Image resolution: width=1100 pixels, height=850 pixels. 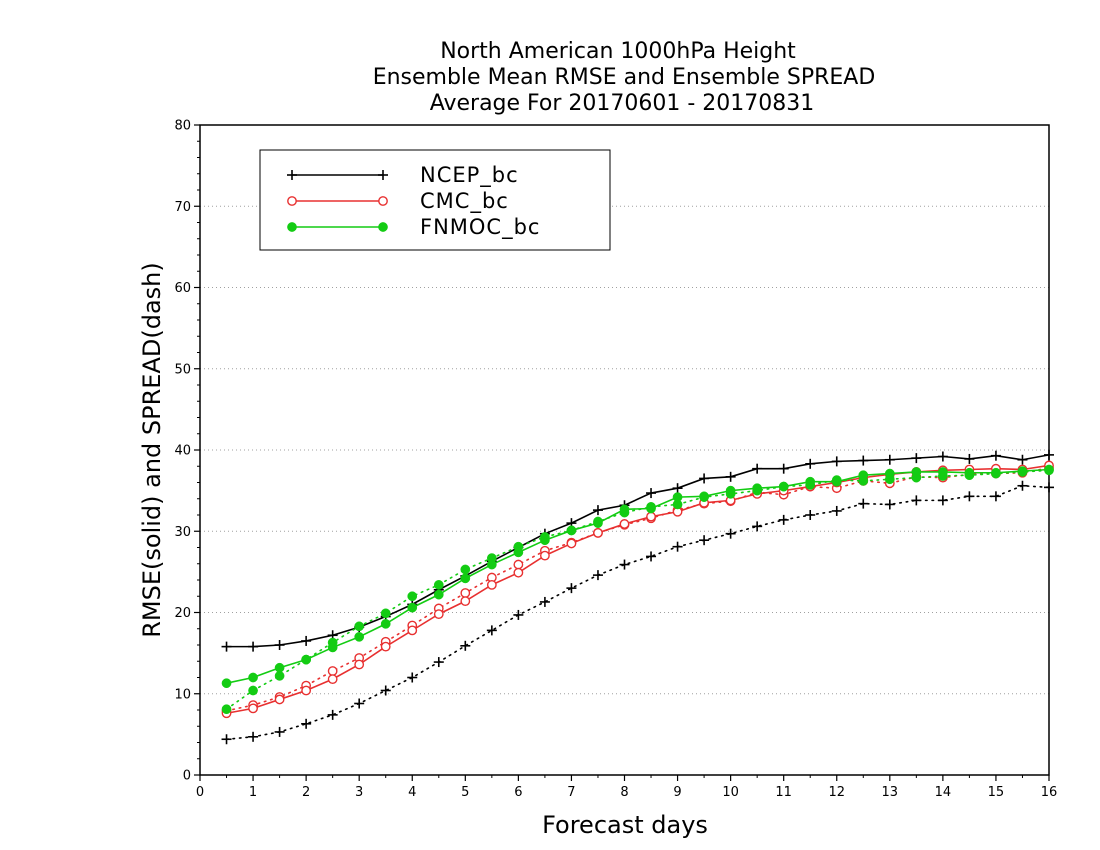 What do you see at coordinates (359, 792) in the screenshot?
I see `x-tick-label-3: 3` at bounding box center [359, 792].